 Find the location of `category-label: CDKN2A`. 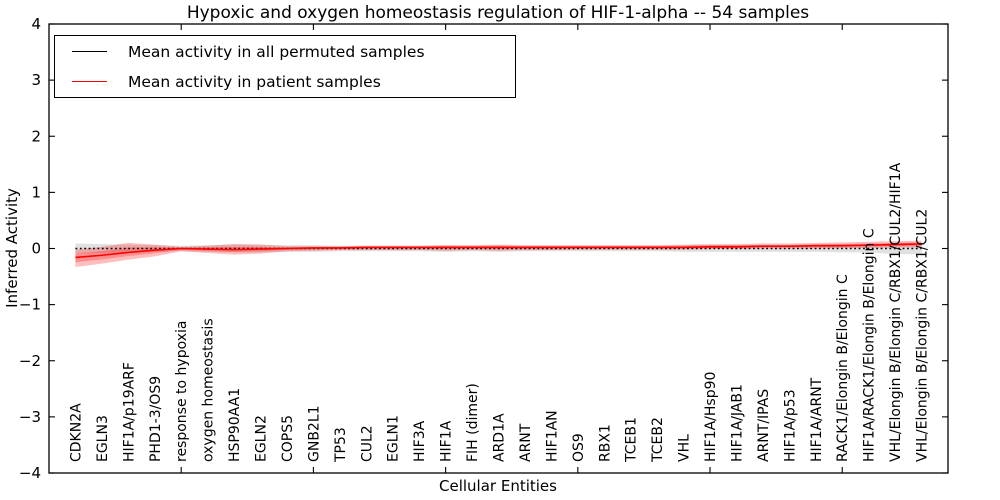

category-label: CDKN2A is located at coordinates (76, 432).